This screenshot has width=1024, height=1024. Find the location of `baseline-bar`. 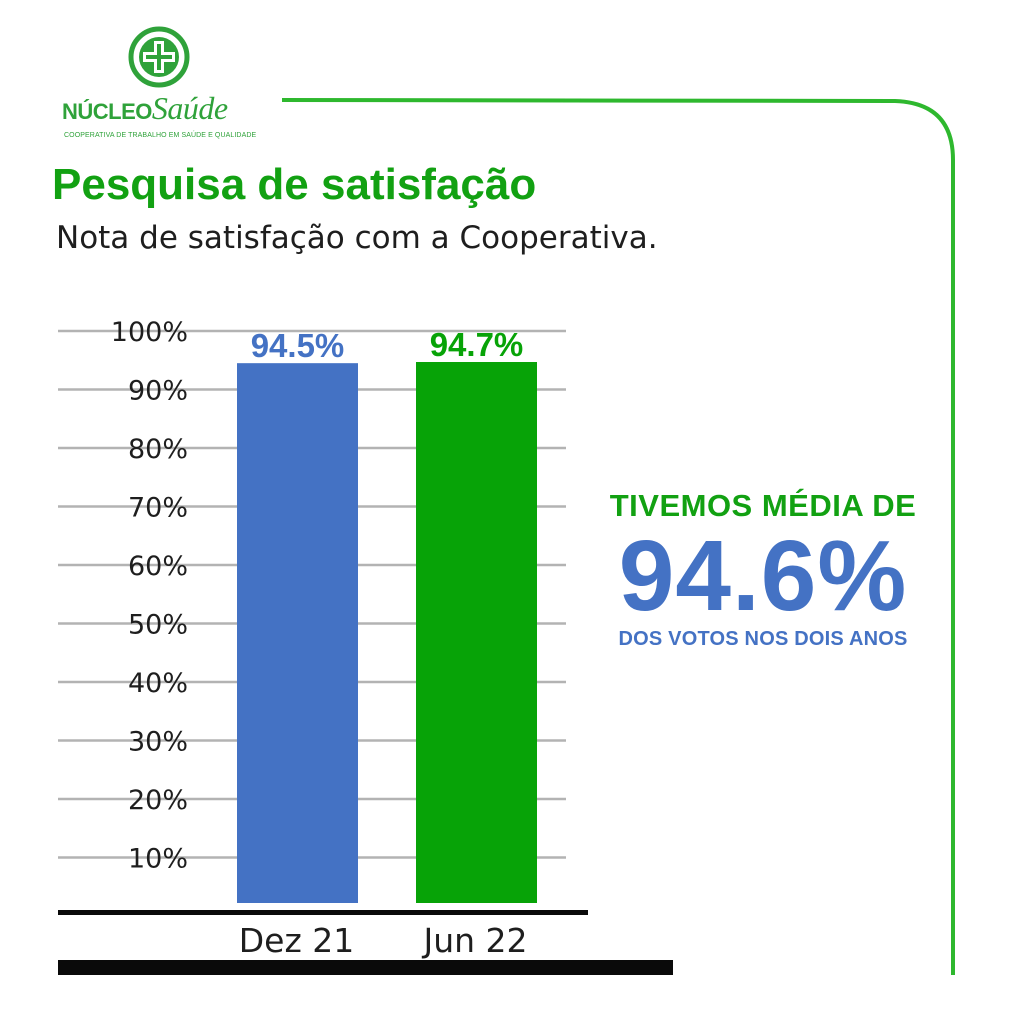

baseline-bar is located at coordinates (365, 967).